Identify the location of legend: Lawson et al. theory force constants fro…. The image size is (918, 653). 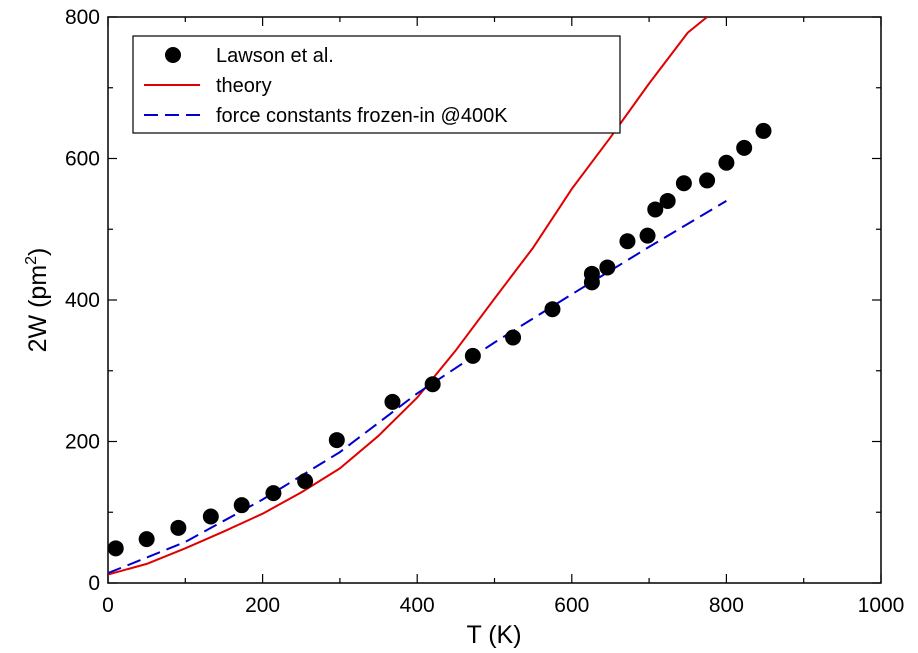
(376, 84).